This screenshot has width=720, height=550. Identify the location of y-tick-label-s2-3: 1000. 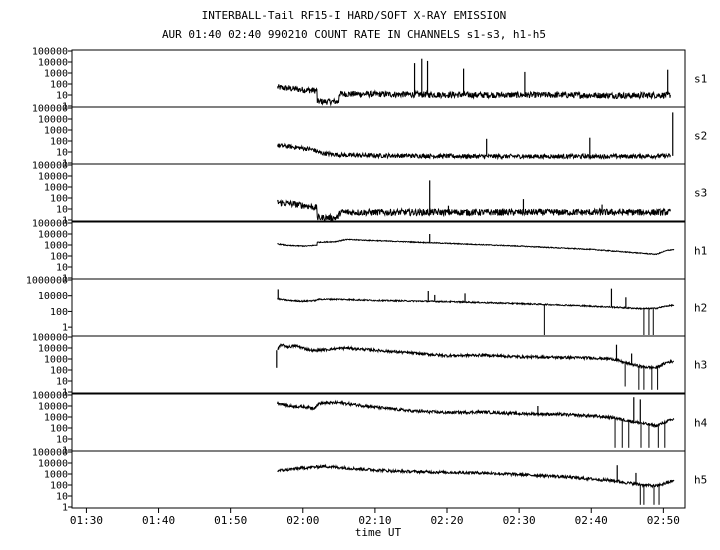
(56, 131).